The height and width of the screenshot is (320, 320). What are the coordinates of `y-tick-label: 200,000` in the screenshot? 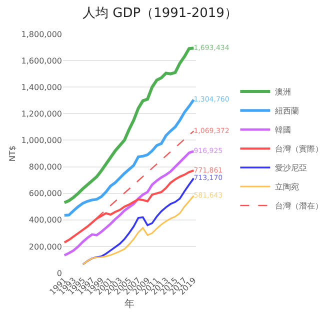 It's located at (45, 247).